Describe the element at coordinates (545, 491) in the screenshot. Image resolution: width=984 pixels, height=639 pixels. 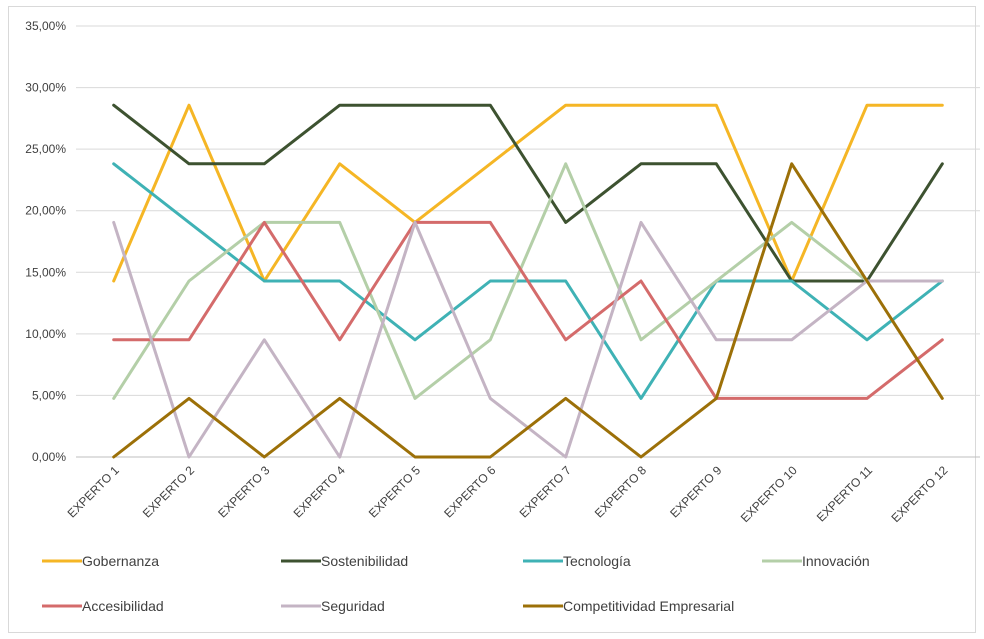
I see `x-tick-label: EXPERTO 7` at that location.